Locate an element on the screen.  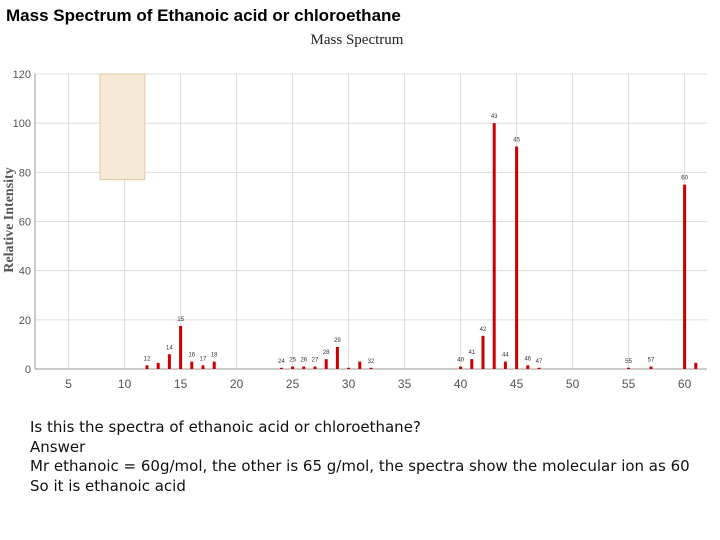
x-tick-label: 55 is located at coordinates (629, 384).